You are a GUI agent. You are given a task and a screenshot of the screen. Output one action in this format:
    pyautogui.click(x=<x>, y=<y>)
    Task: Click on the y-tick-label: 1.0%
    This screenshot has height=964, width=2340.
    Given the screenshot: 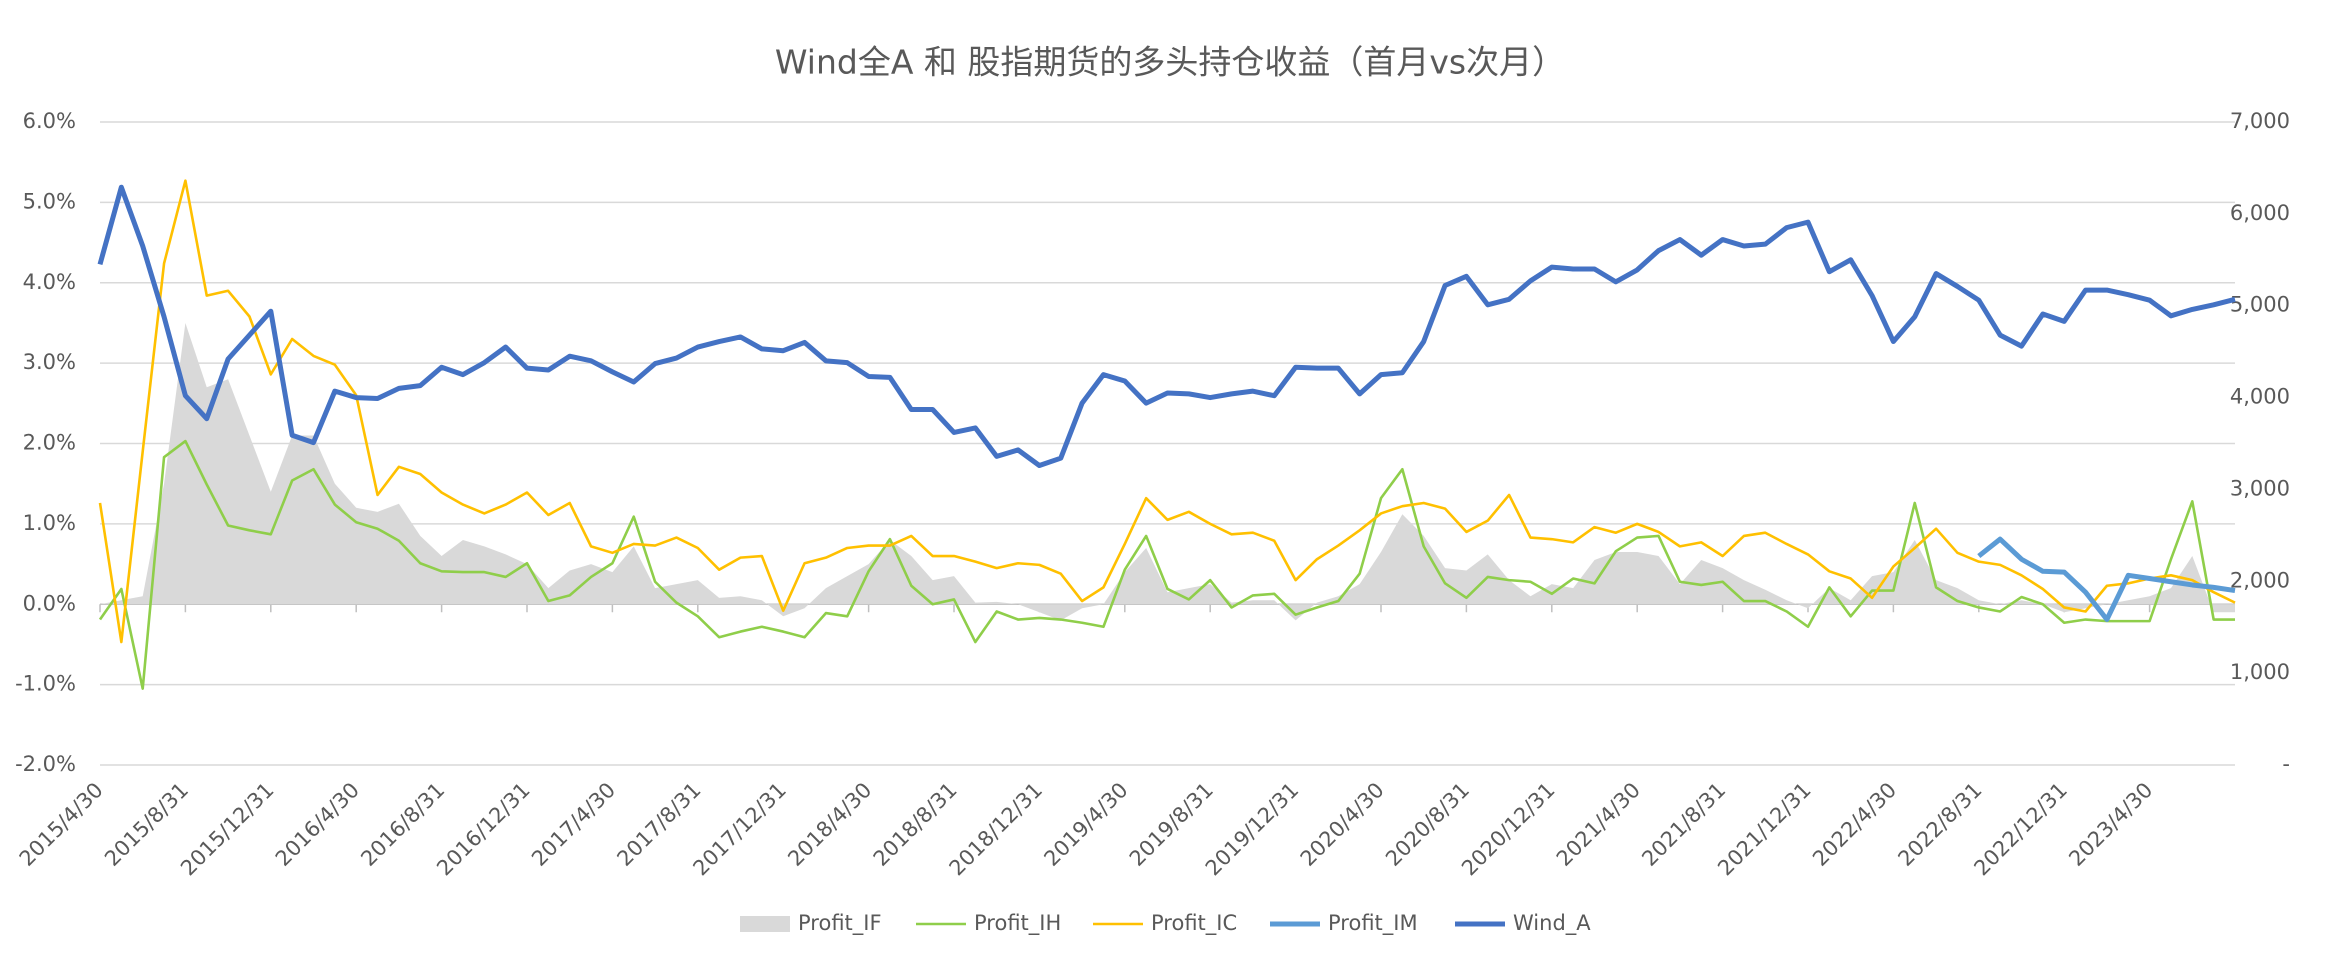 What is the action you would take?
    pyautogui.click(x=49, y=523)
    